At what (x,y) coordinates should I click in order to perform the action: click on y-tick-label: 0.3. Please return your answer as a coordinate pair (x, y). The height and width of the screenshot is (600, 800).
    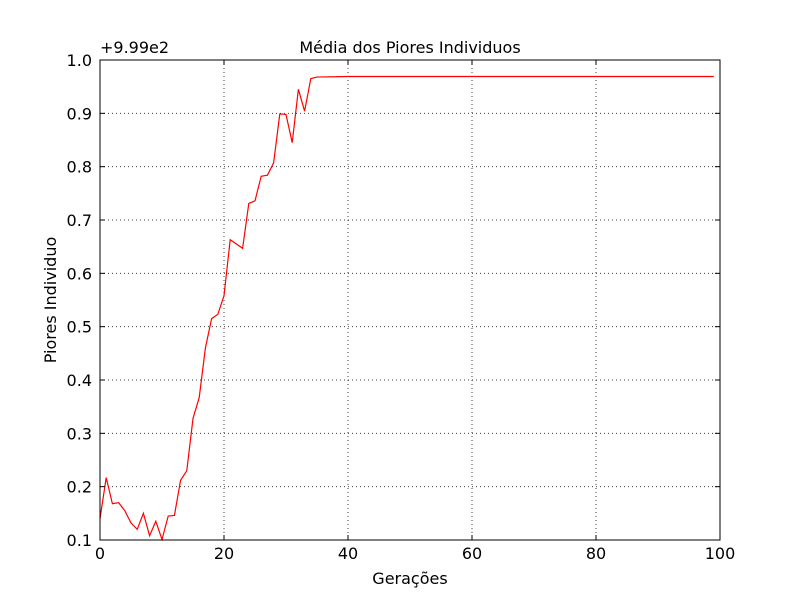
    Looking at the image, I should click on (79, 433).